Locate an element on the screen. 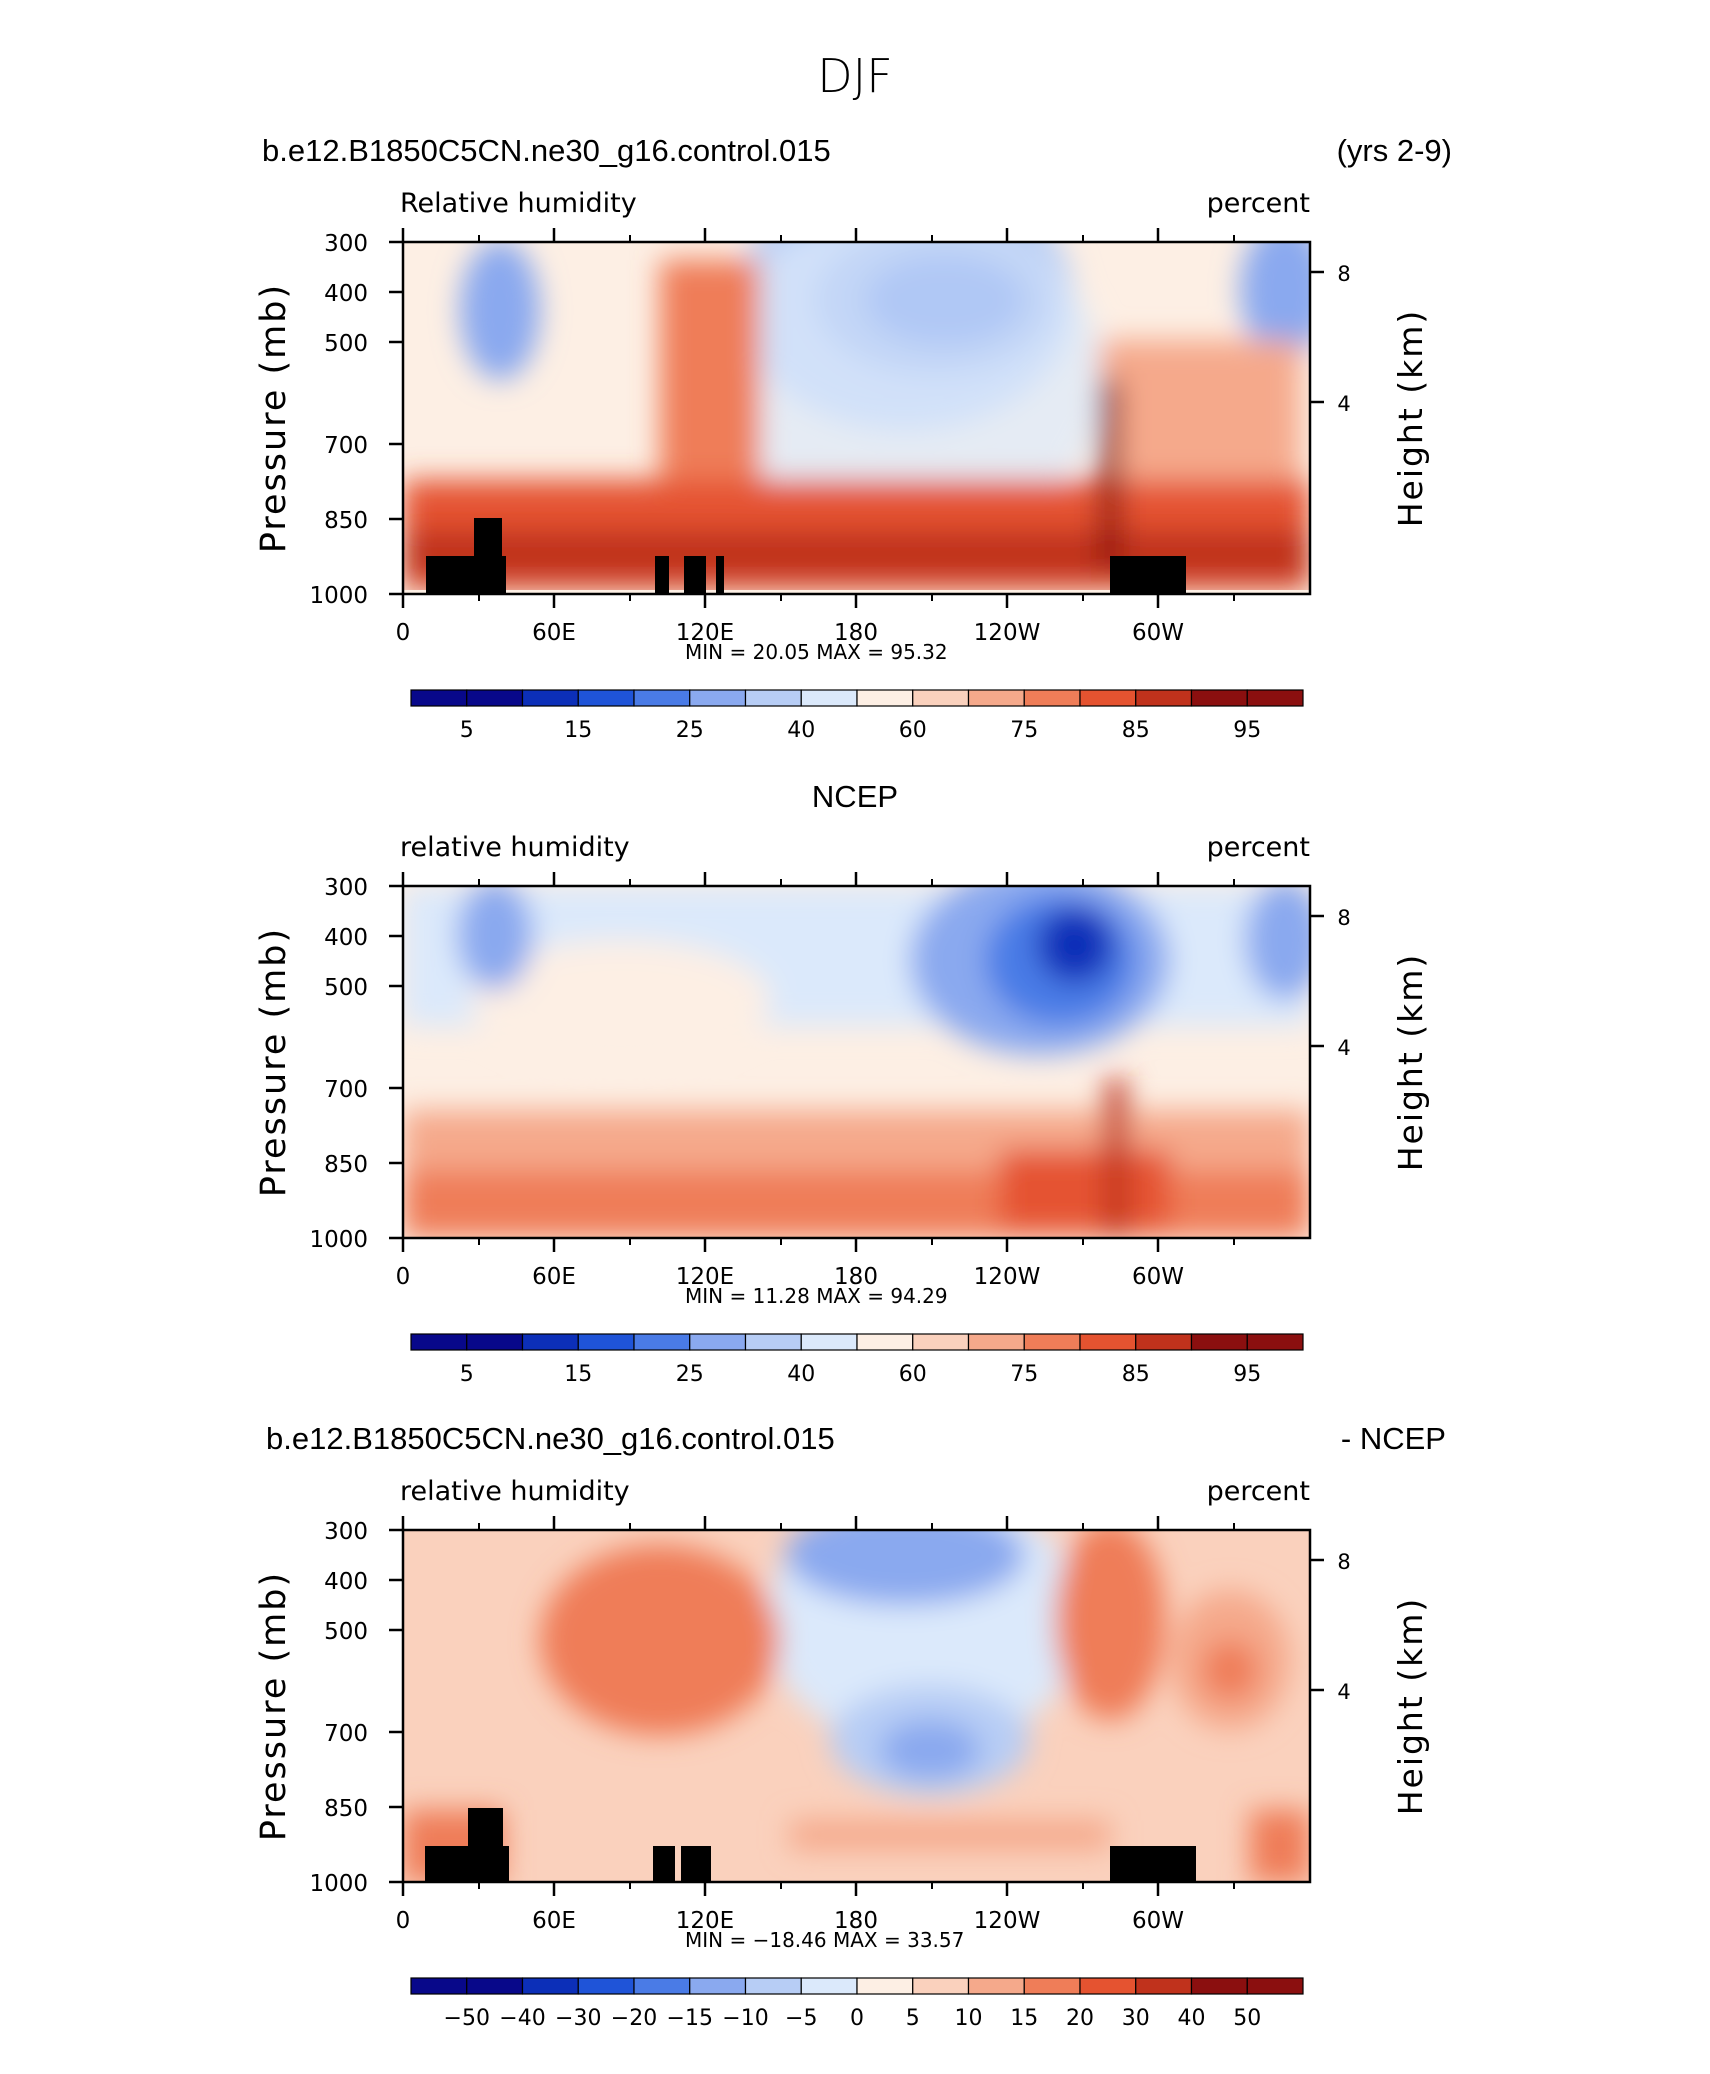  x-tick-label: 180 is located at coordinates (856, 1921).